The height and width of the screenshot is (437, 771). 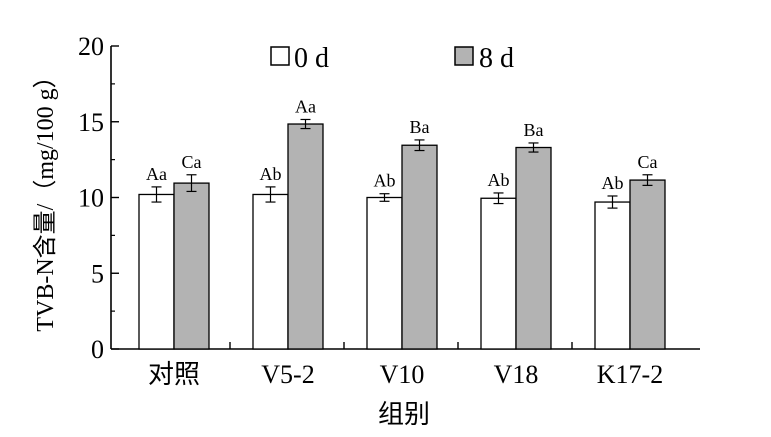 What do you see at coordinates (91, 198) in the screenshot?
I see `y-tick-label: 10` at bounding box center [91, 198].